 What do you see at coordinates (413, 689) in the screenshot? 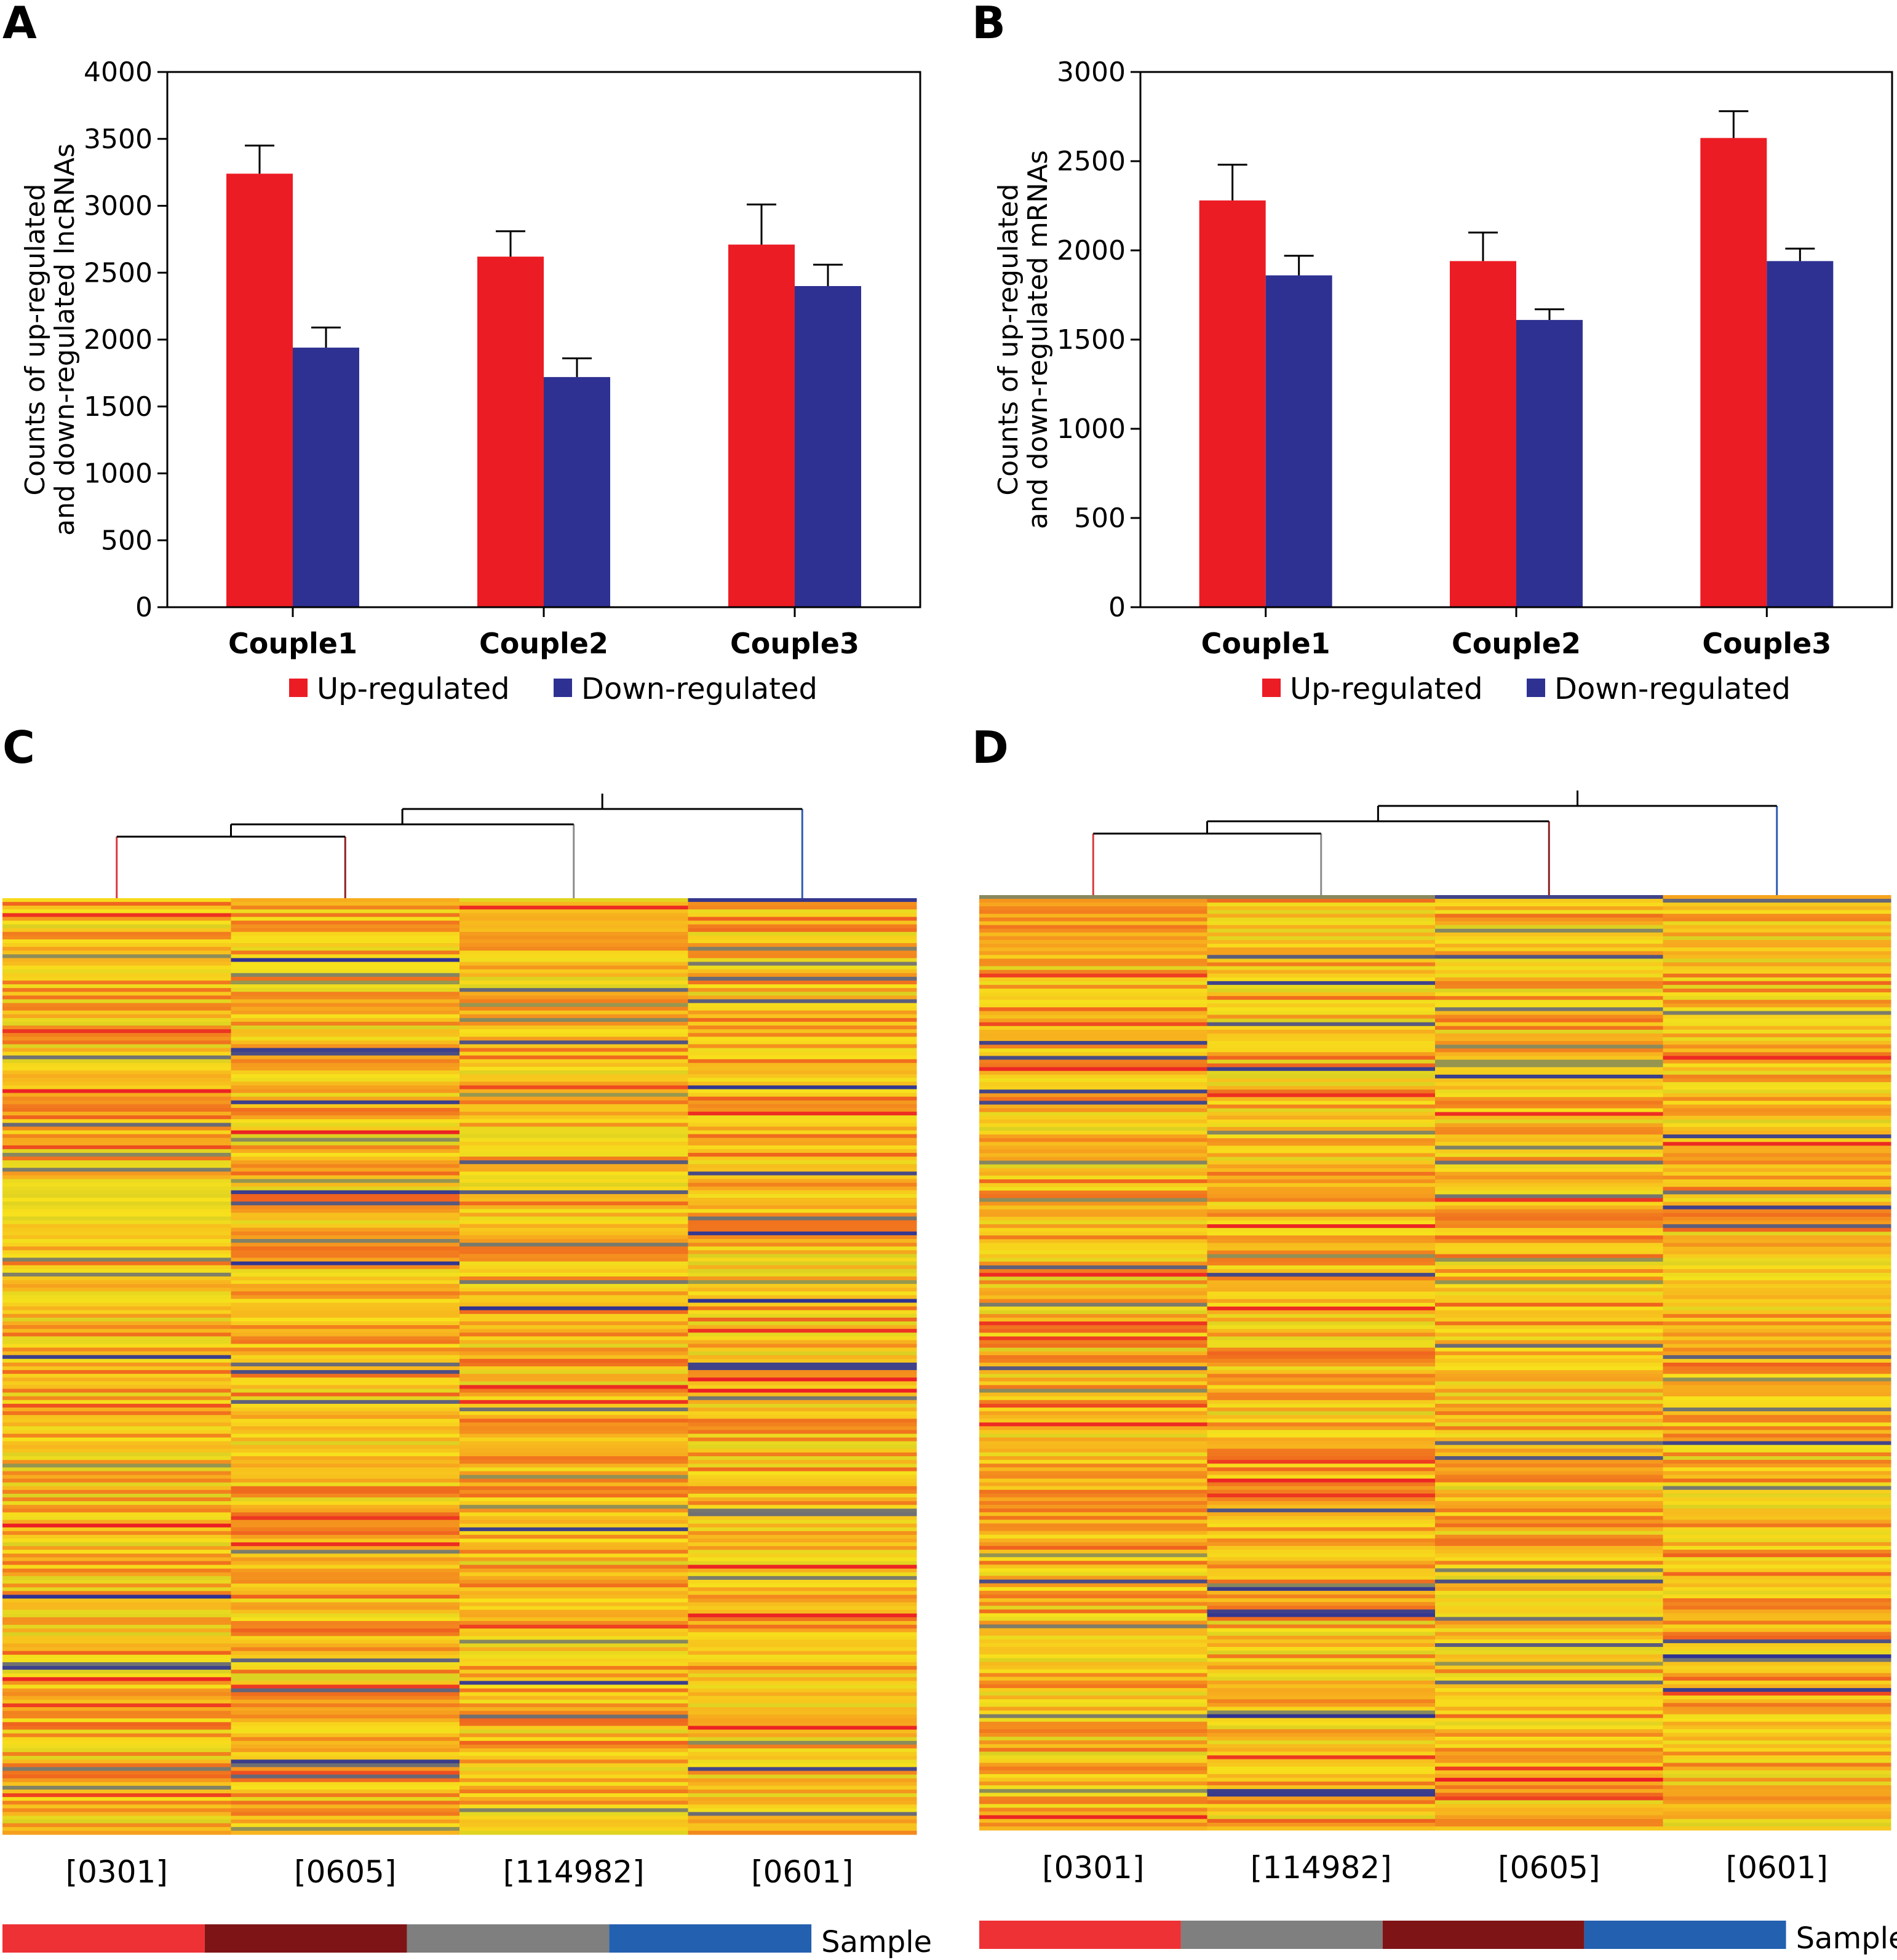
I see `legend-label-up: Up-regulated` at bounding box center [413, 689].